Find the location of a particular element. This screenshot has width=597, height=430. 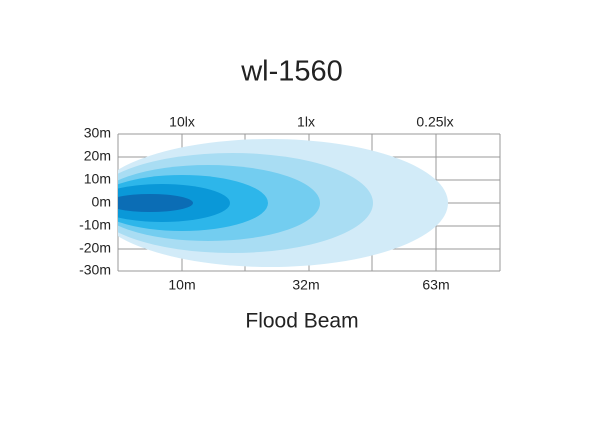

top-label: 1lx is located at coordinates (306, 122).